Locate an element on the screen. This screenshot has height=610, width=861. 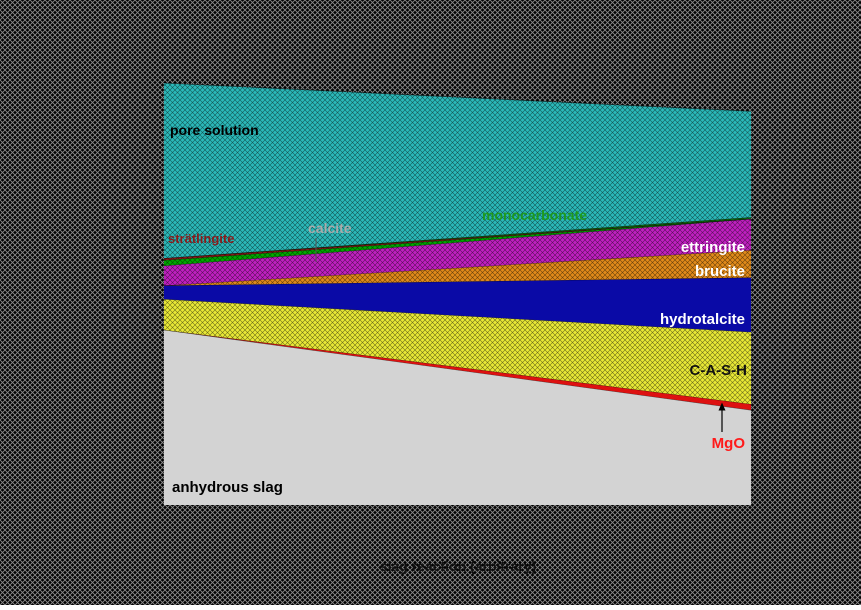
mgo-pointer-arrow is located at coordinates (722, 417).